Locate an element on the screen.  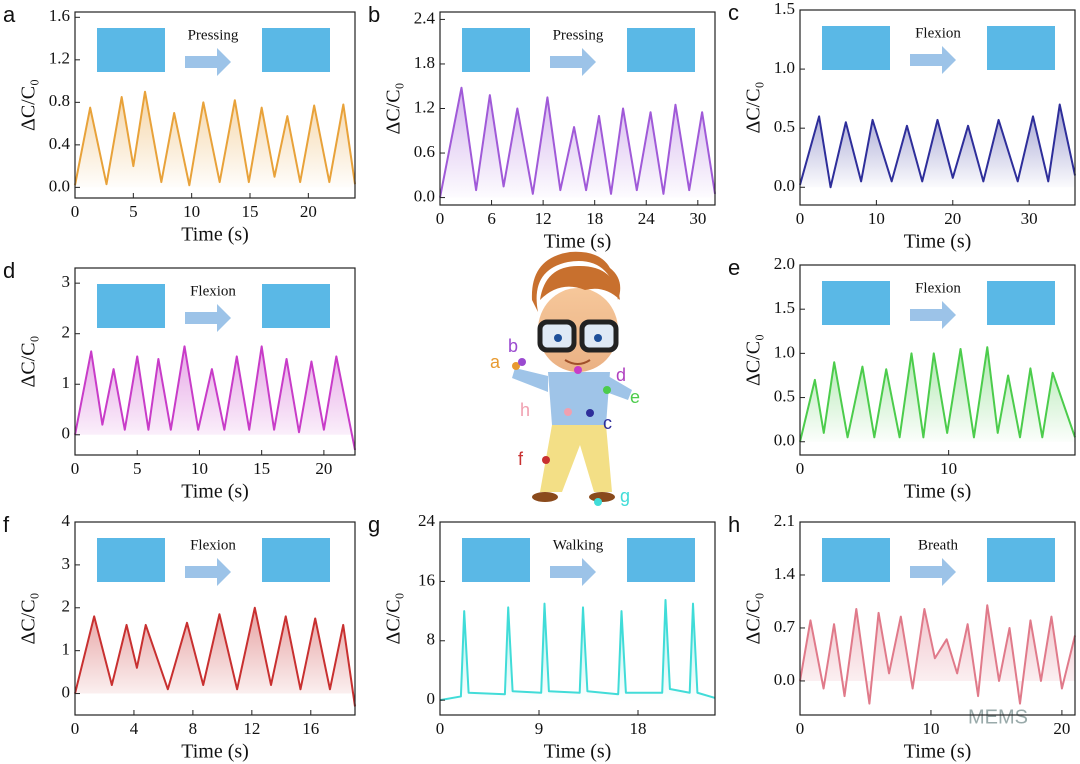
y-tick-label: 8 is located at coordinates (431, 639).